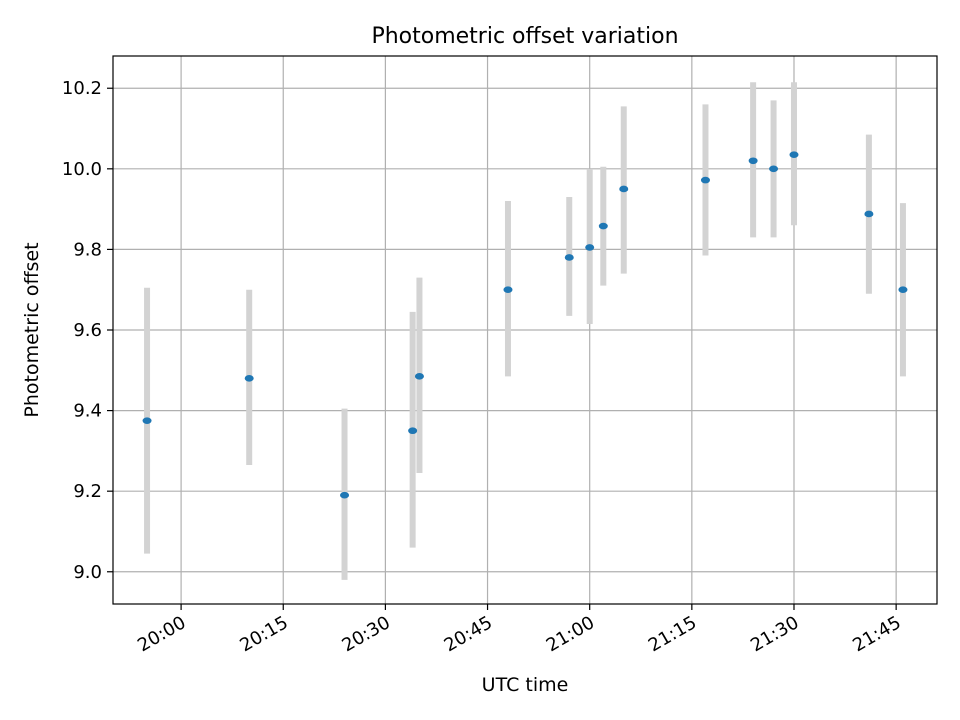 The width and height of the screenshot is (960, 720). Describe the element at coordinates (774, 634) in the screenshot. I see `x-tick-label: 21:30` at that location.